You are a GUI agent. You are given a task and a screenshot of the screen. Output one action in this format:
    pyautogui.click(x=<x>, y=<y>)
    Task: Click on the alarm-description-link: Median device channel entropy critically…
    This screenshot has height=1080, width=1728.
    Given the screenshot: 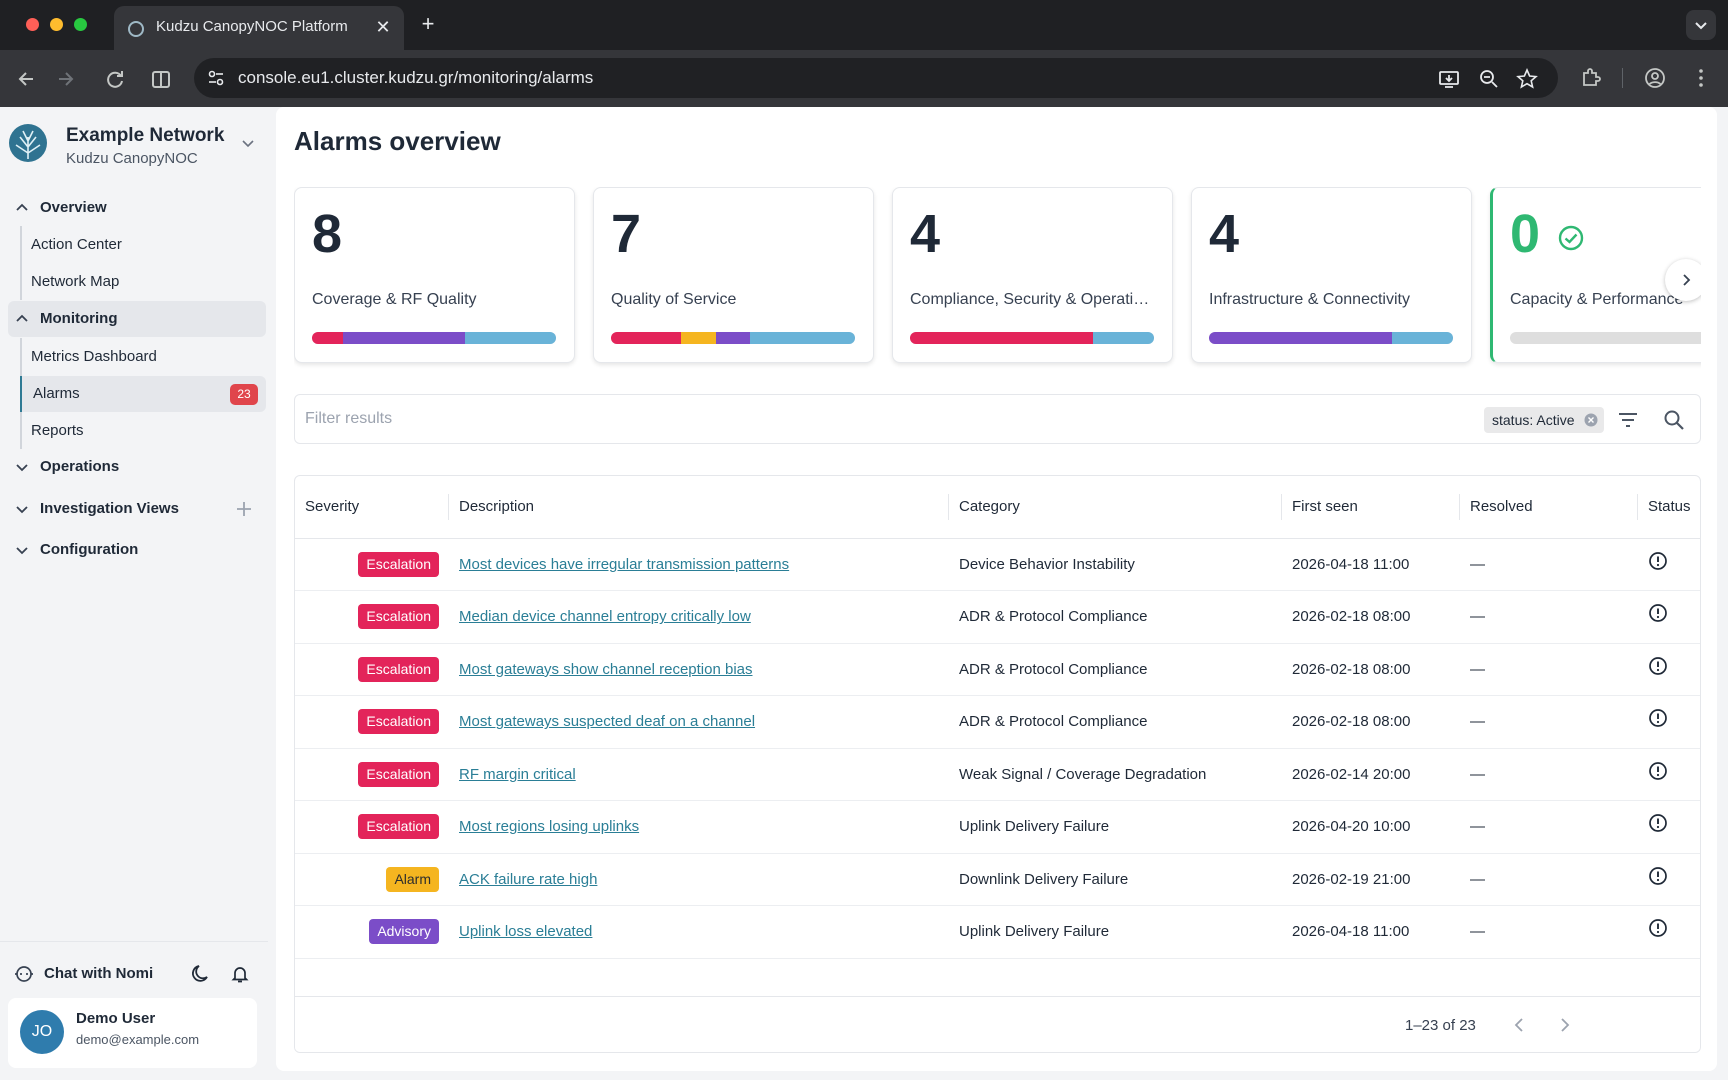 What is the action you would take?
    pyautogui.click(x=605, y=617)
    